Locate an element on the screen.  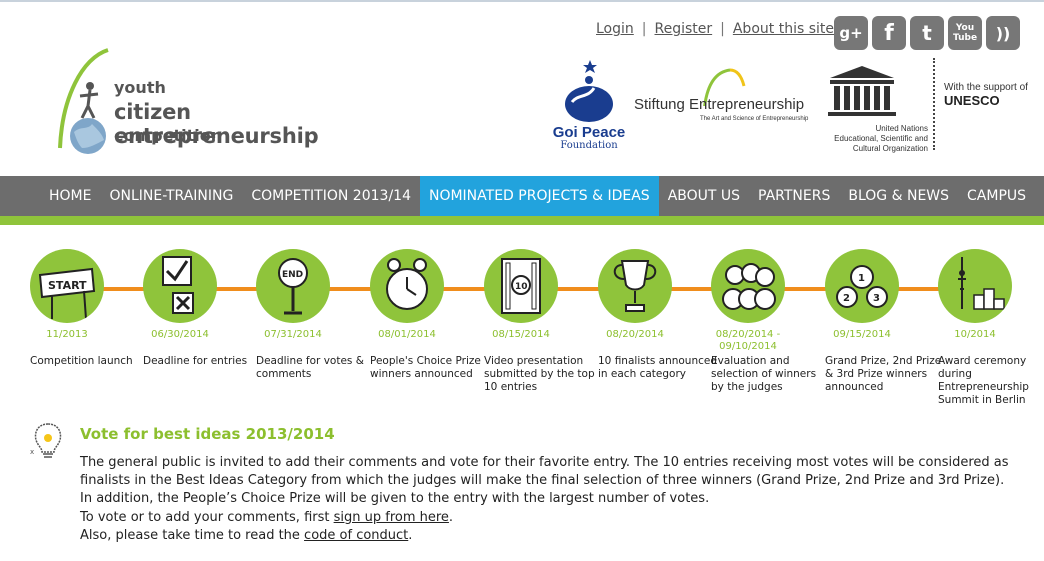
film-strip-icon: 10 is located at coordinates (521, 286).